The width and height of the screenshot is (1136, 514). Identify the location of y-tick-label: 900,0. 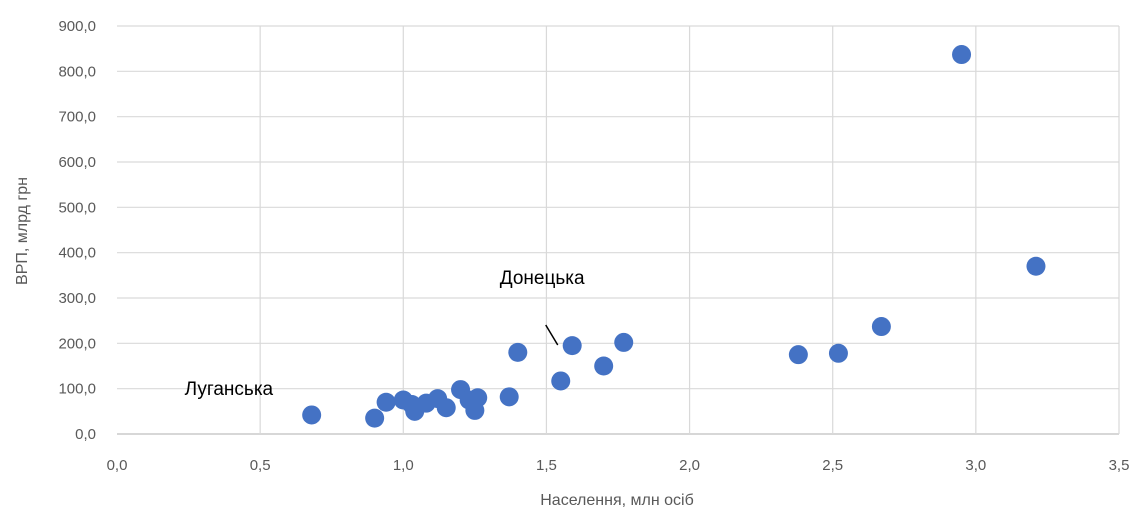
(77, 26).